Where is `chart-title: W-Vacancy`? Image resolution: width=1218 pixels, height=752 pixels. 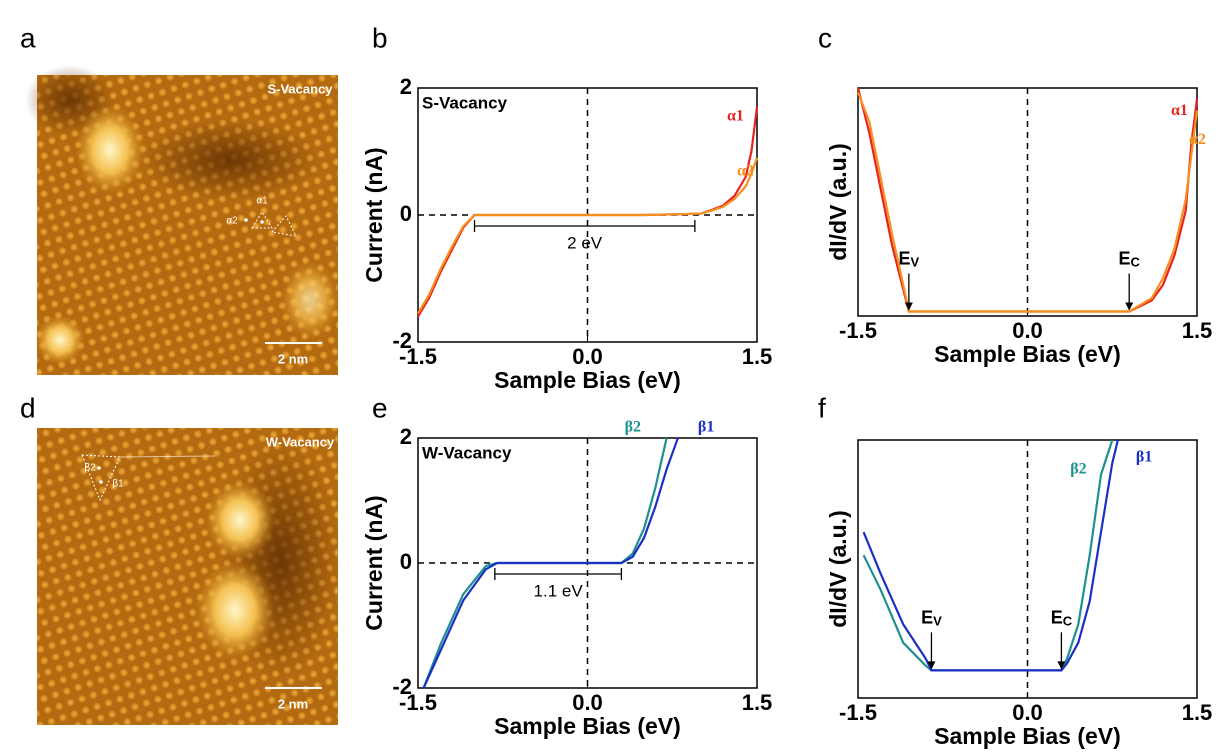 chart-title: W-Vacancy is located at coordinates (467, 452).